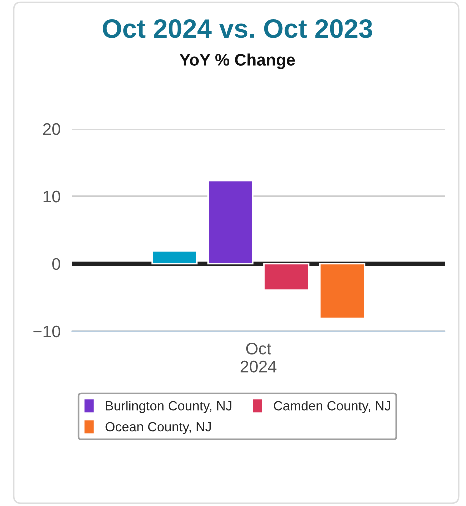  Describe the element at coordinates (169, 407) in the screenshot. I see `legend-label: Burlington County, NJ` at that location.